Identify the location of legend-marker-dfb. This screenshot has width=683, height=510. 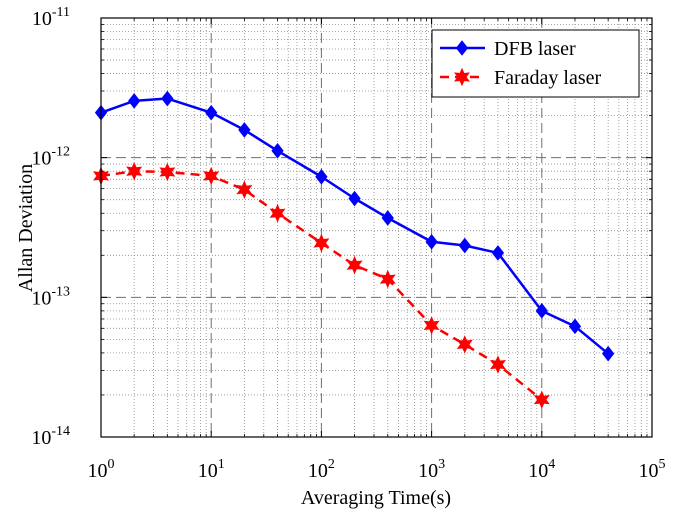
(462, 48).